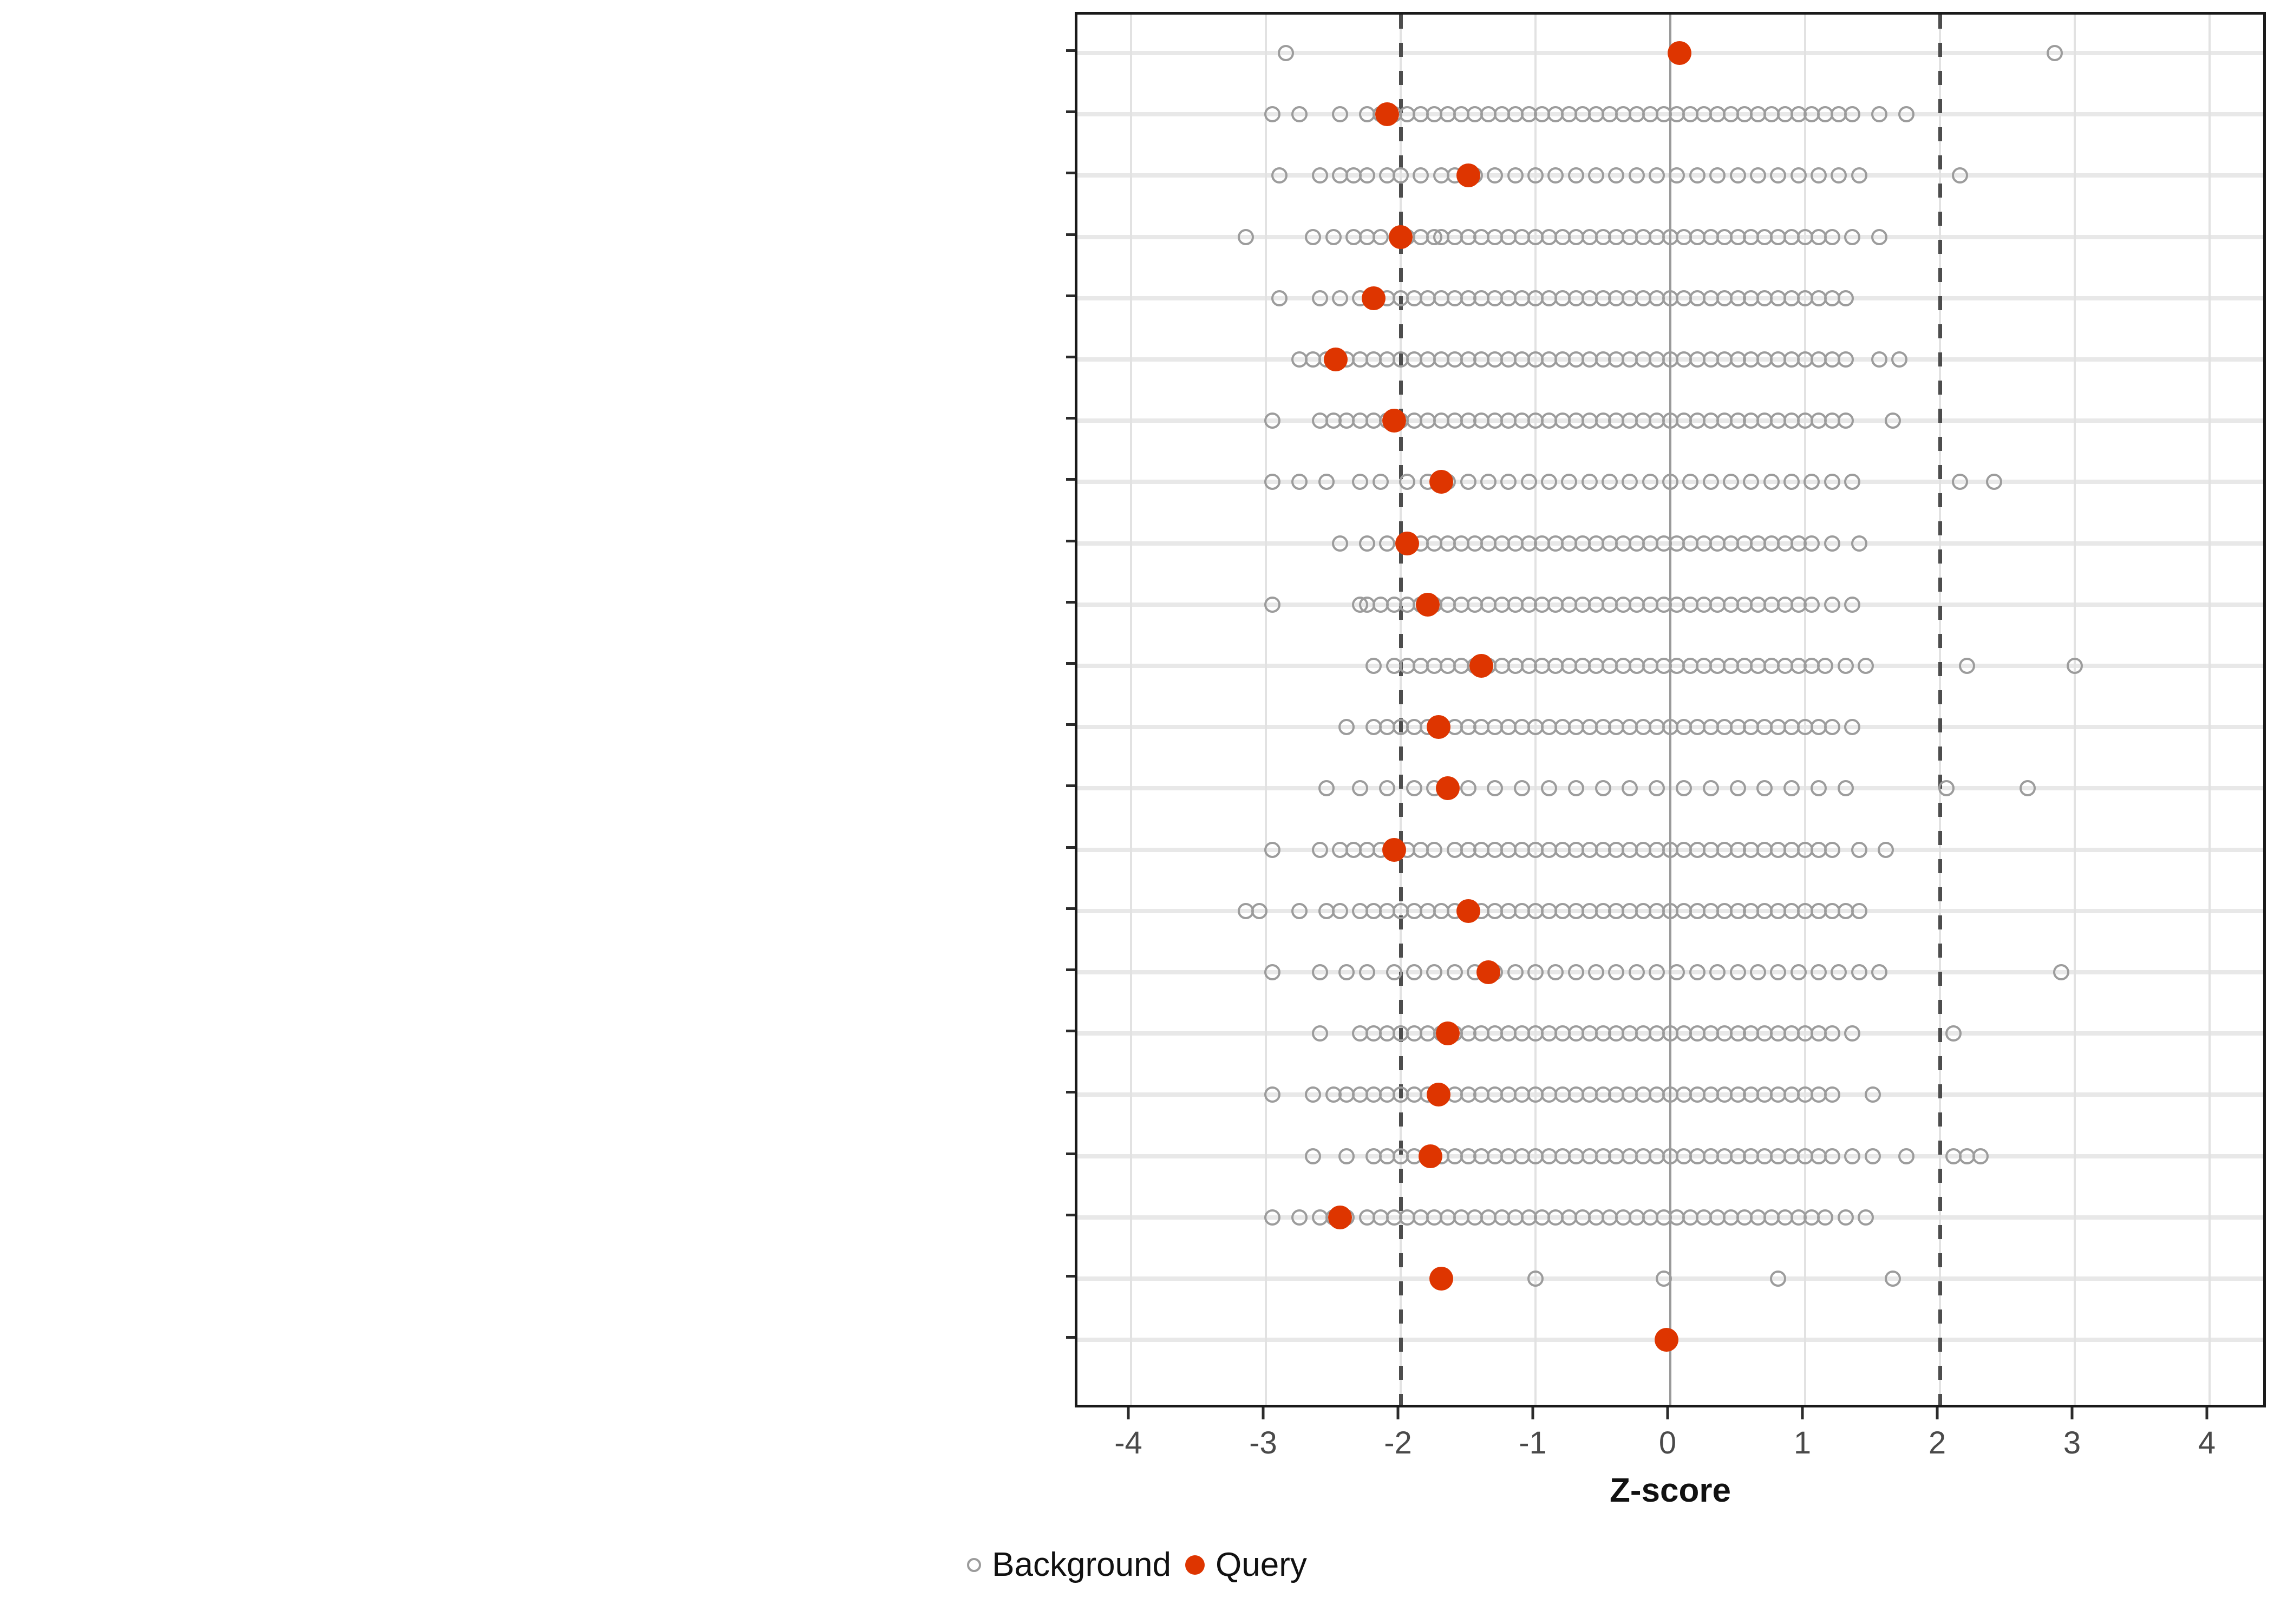  Describe the element at coordinates (2072, 1443) in the screenshot. I see `x-axis-tick-label: 3` at that location.